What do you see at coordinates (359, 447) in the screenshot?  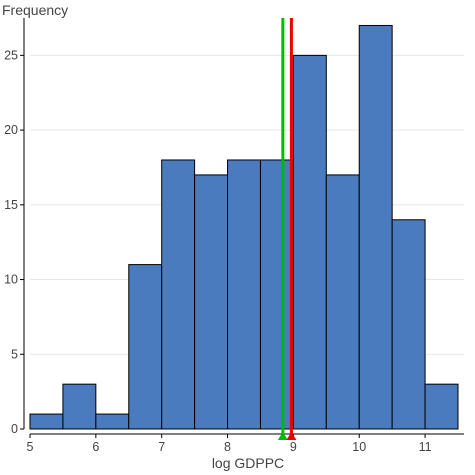 I see `x-tick-label: 10` at bounding box center [359, 447].